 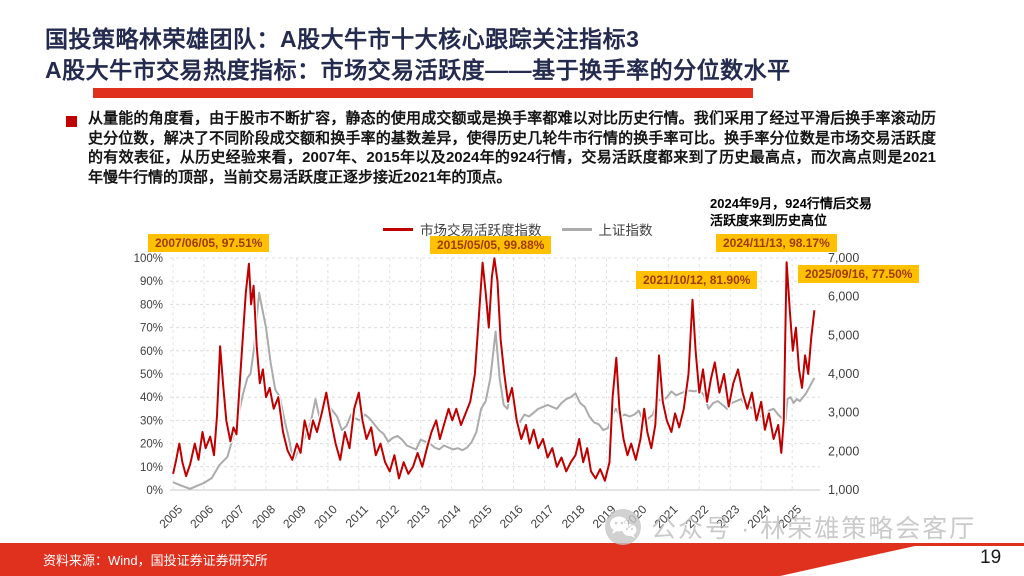 I want to click on activity-line-swatch, so click(x=398, y=229).